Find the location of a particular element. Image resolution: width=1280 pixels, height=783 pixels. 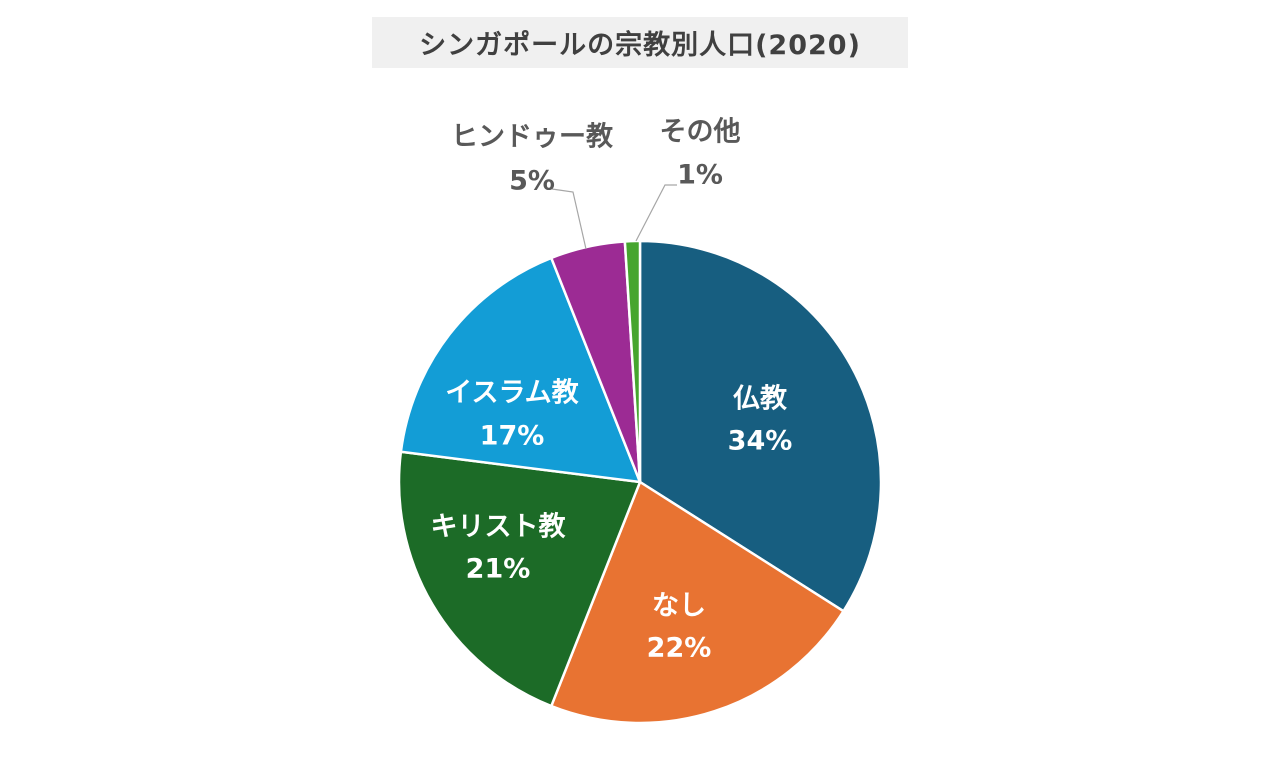

chart-title: シンガポールの宗教別人口(2020) is located at coordinates (640, 45).